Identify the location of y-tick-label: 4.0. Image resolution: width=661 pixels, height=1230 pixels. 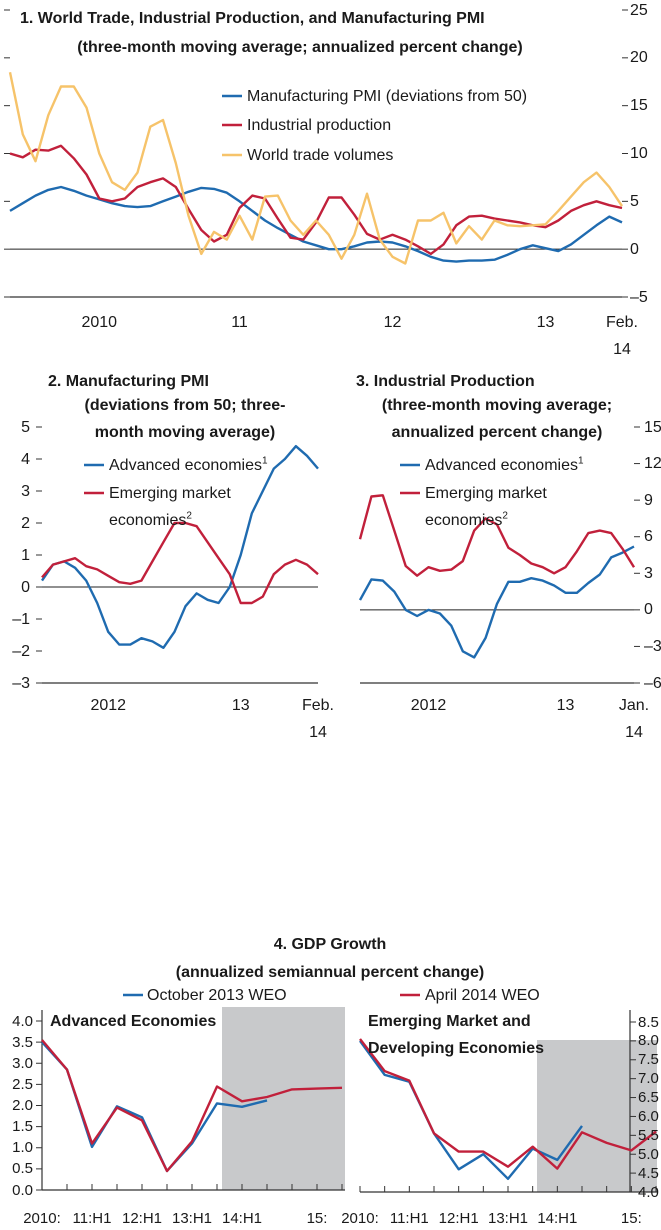
(22, 1021).